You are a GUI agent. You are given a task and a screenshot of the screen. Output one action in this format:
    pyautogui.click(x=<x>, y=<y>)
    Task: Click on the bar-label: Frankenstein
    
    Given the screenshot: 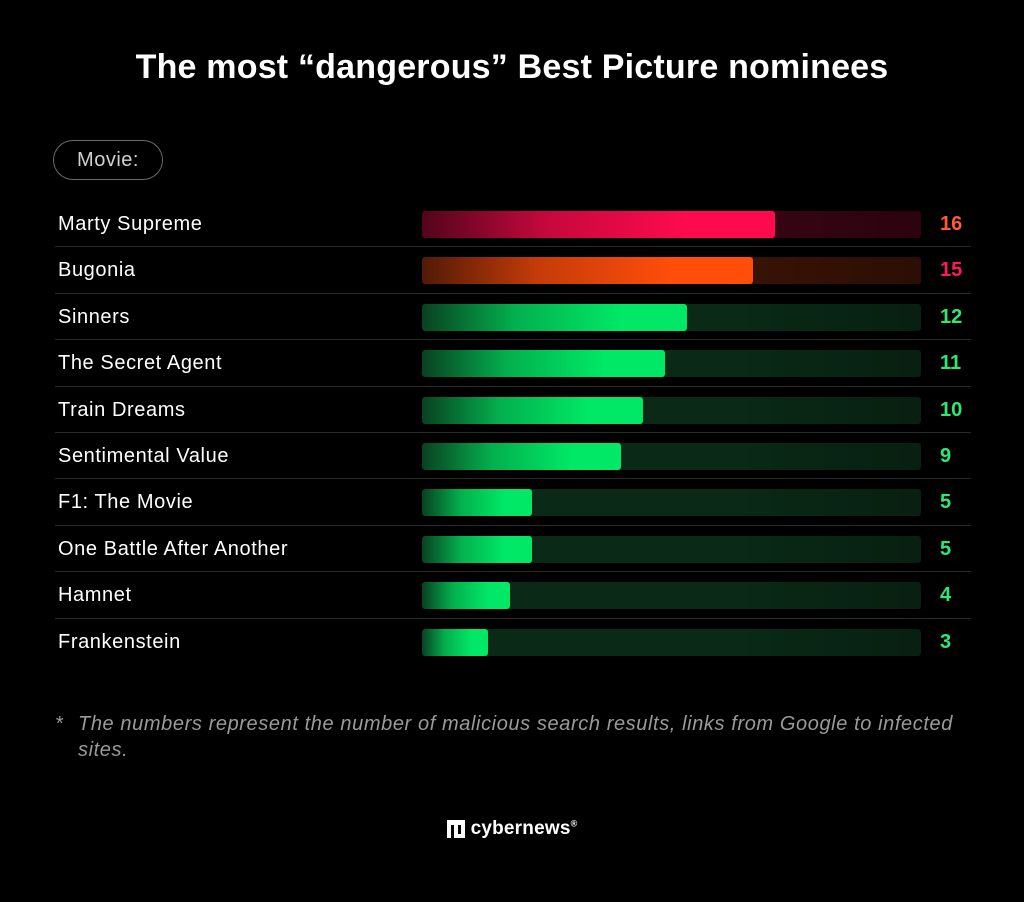 What is the action you would take?
    pyautogui.click(x=119, y=641)
    